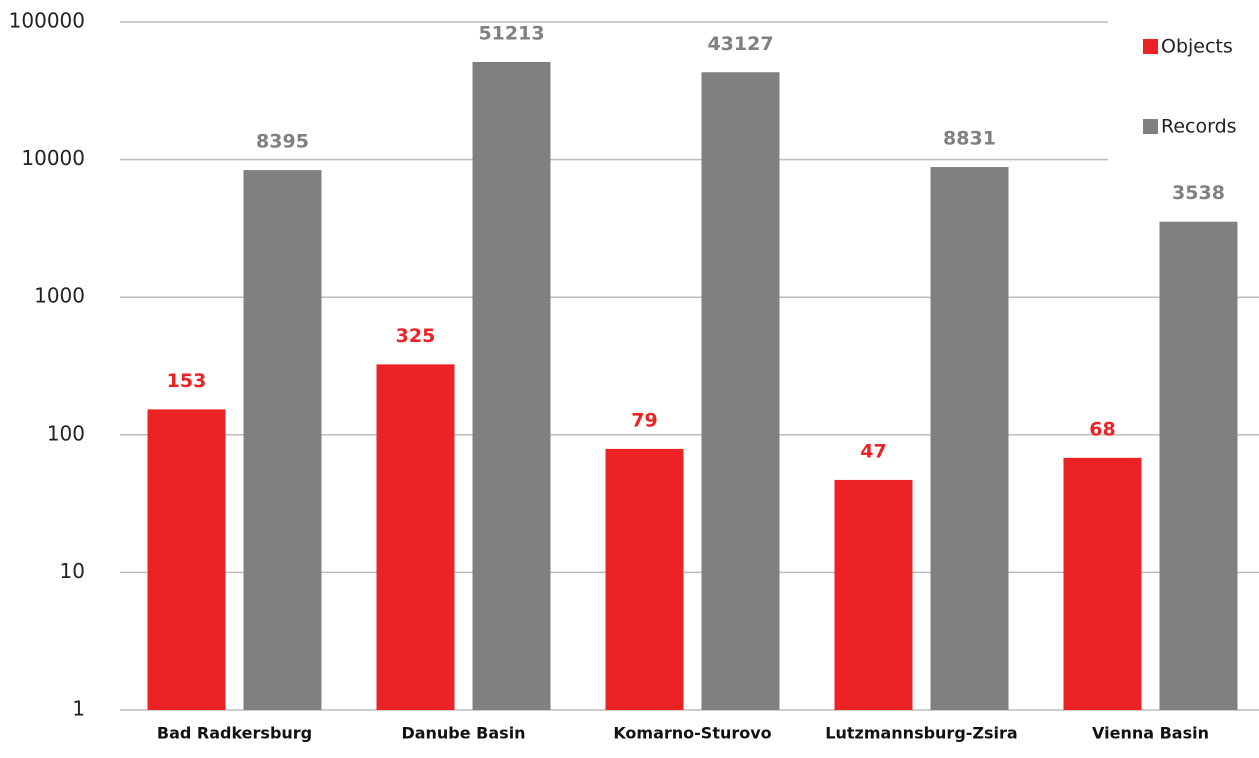 Image resolution: width=1259 pixels, height=758 pixels. I want to click on data-label: 47, so click(873, 451).